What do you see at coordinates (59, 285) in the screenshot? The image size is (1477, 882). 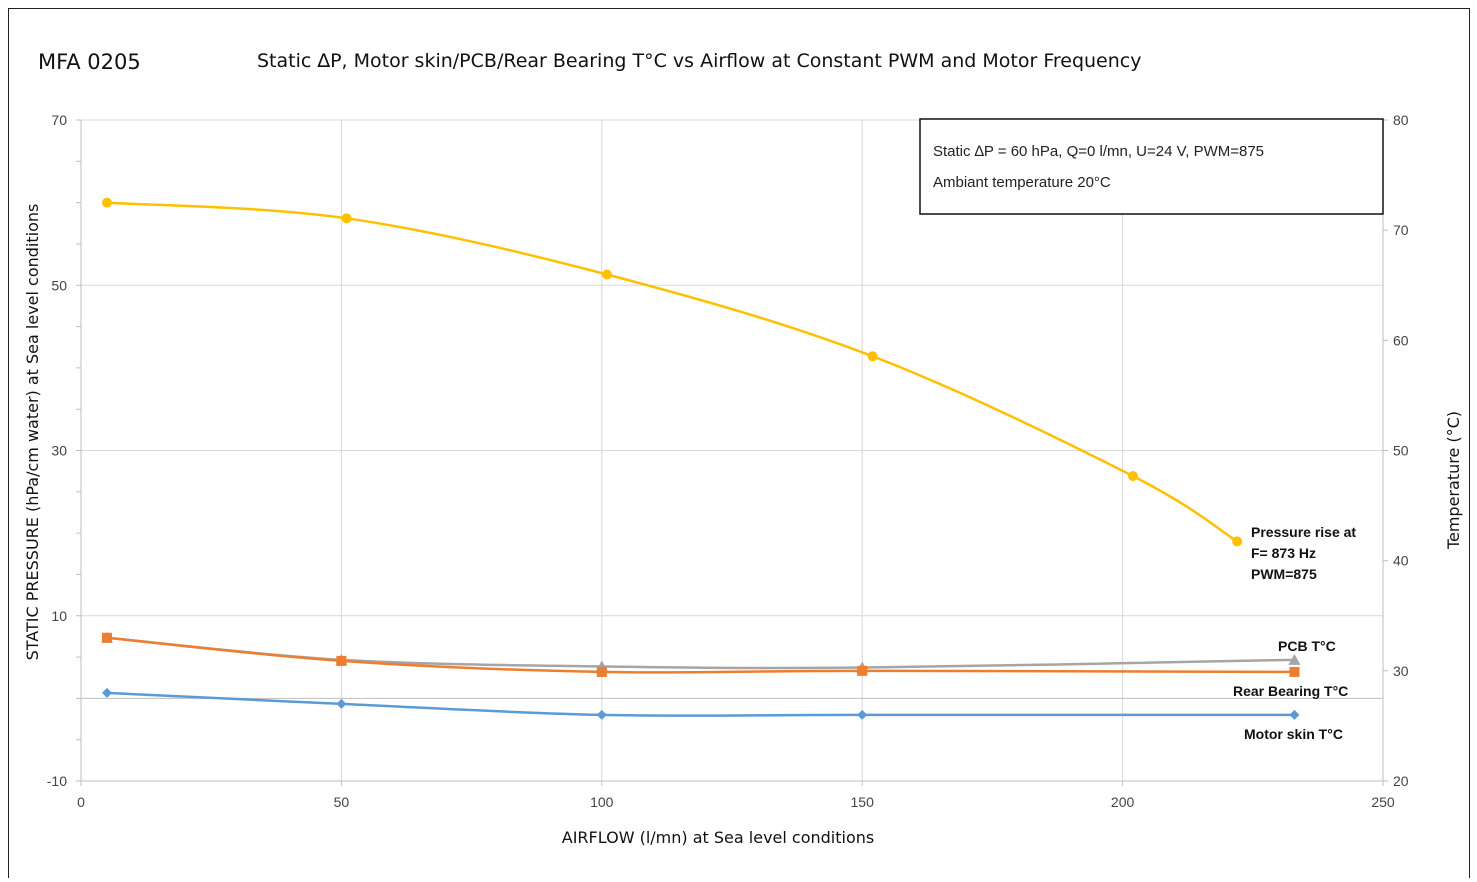 I see `y-tick-label: 50` at bounding box center [59, 285].